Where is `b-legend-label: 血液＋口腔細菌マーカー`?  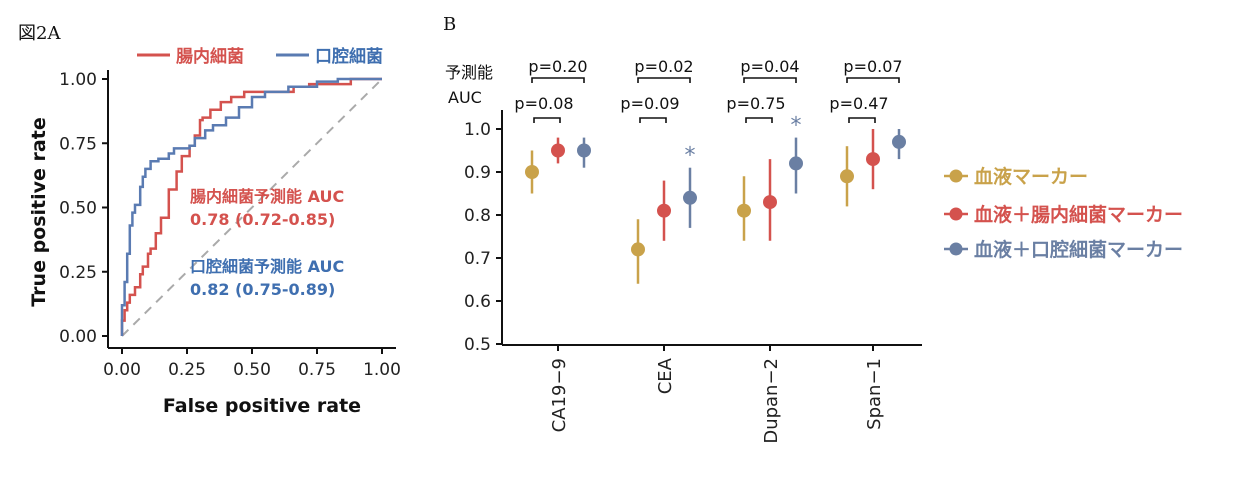 b-legend-label: 血液＋口腔細菌マーカー is located at coordinates (1078, 249).